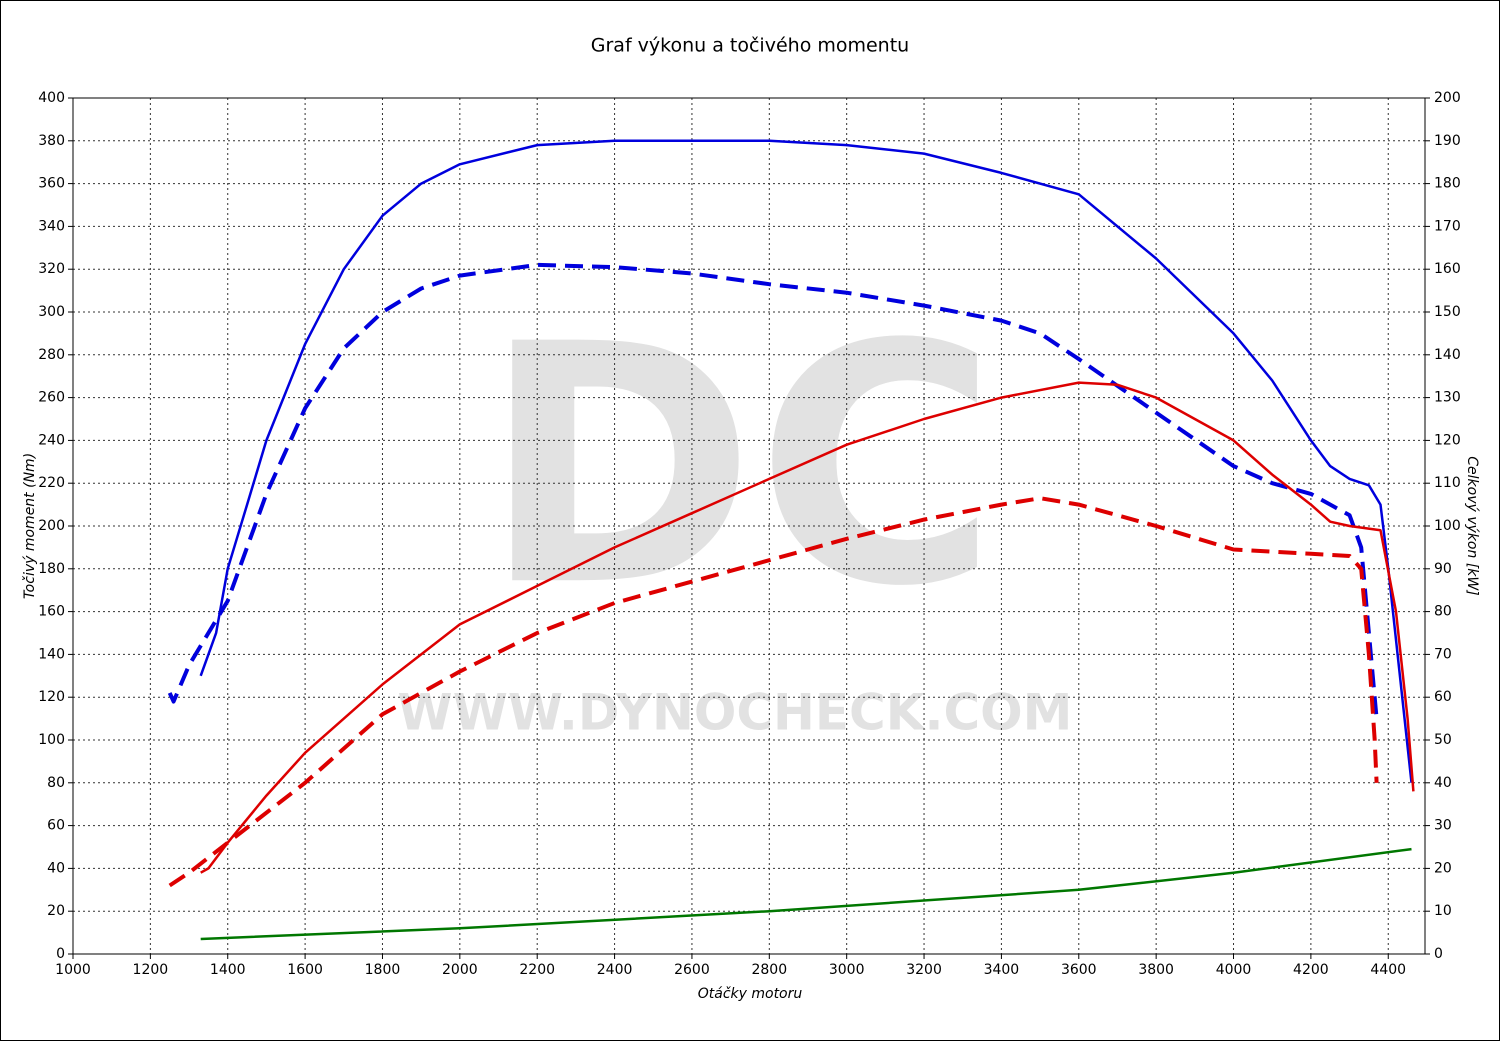 The image size is (1500, 1041). What do you see at coordinates (383, 970) in the screenshot?
I see `x-tick-label: 1800` at bounding box center [383, 970].